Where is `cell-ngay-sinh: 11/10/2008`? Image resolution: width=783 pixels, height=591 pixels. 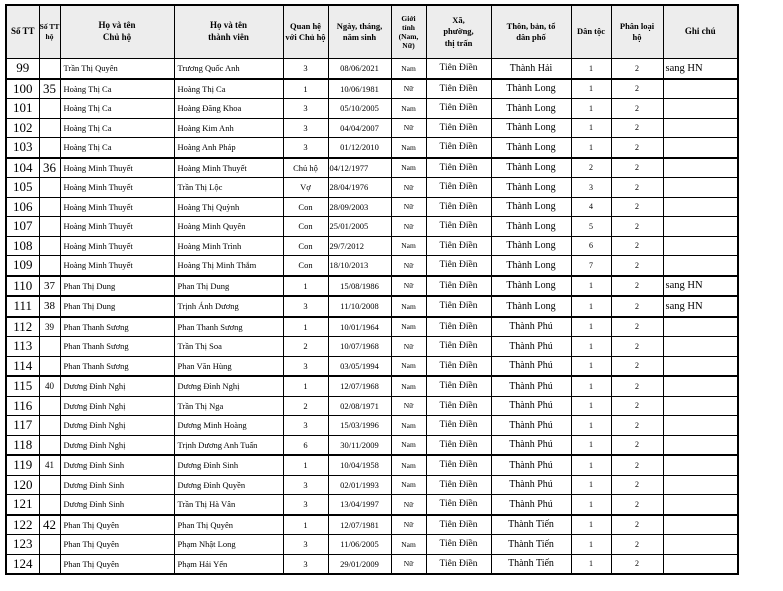
cell-ngay-sinh: 11/10/2008 is located at coordinates (359, 306).